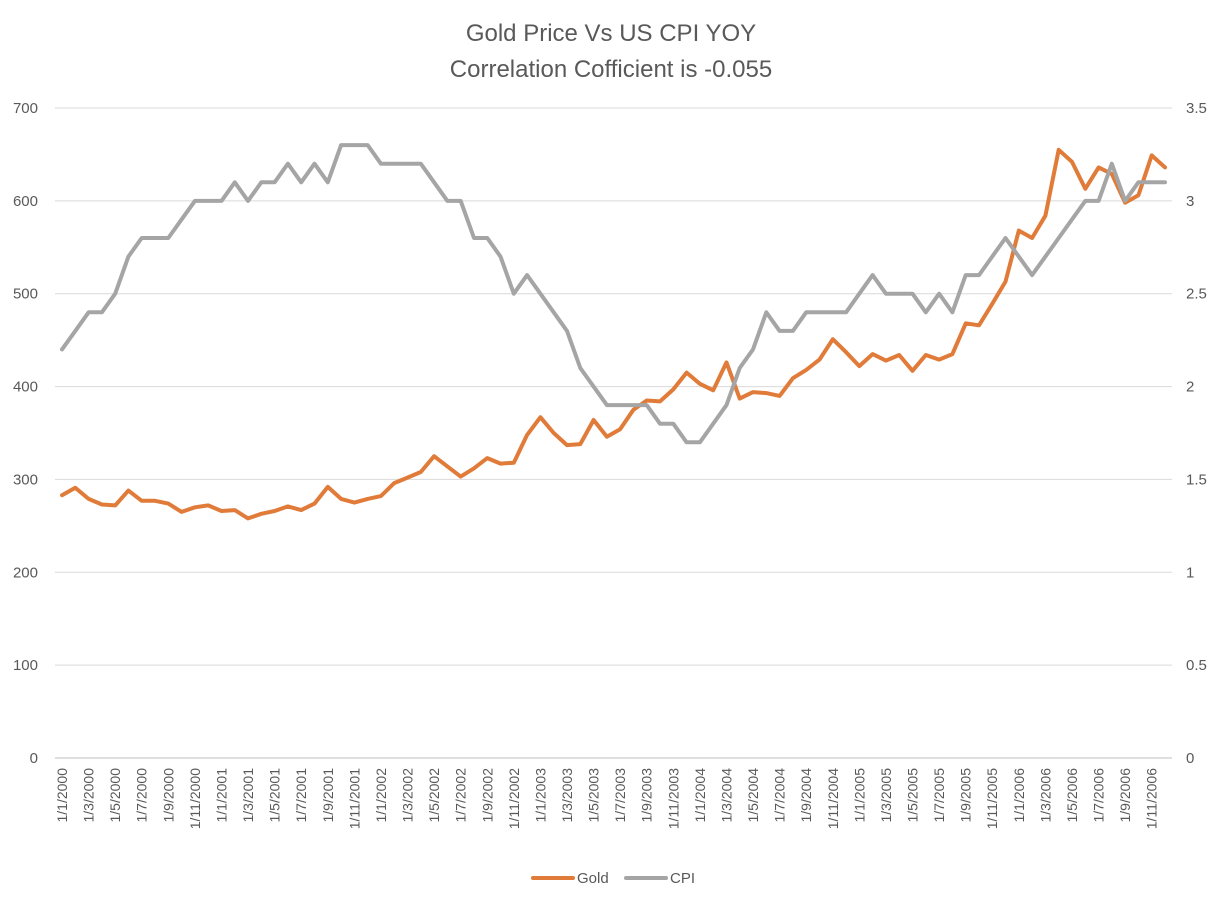 The height and width of the screenshot is (906, 1232). Describe the element at coordinates (647, 795) in the screenshot. I see `x-tick-label: 1/9/2003` at that location.